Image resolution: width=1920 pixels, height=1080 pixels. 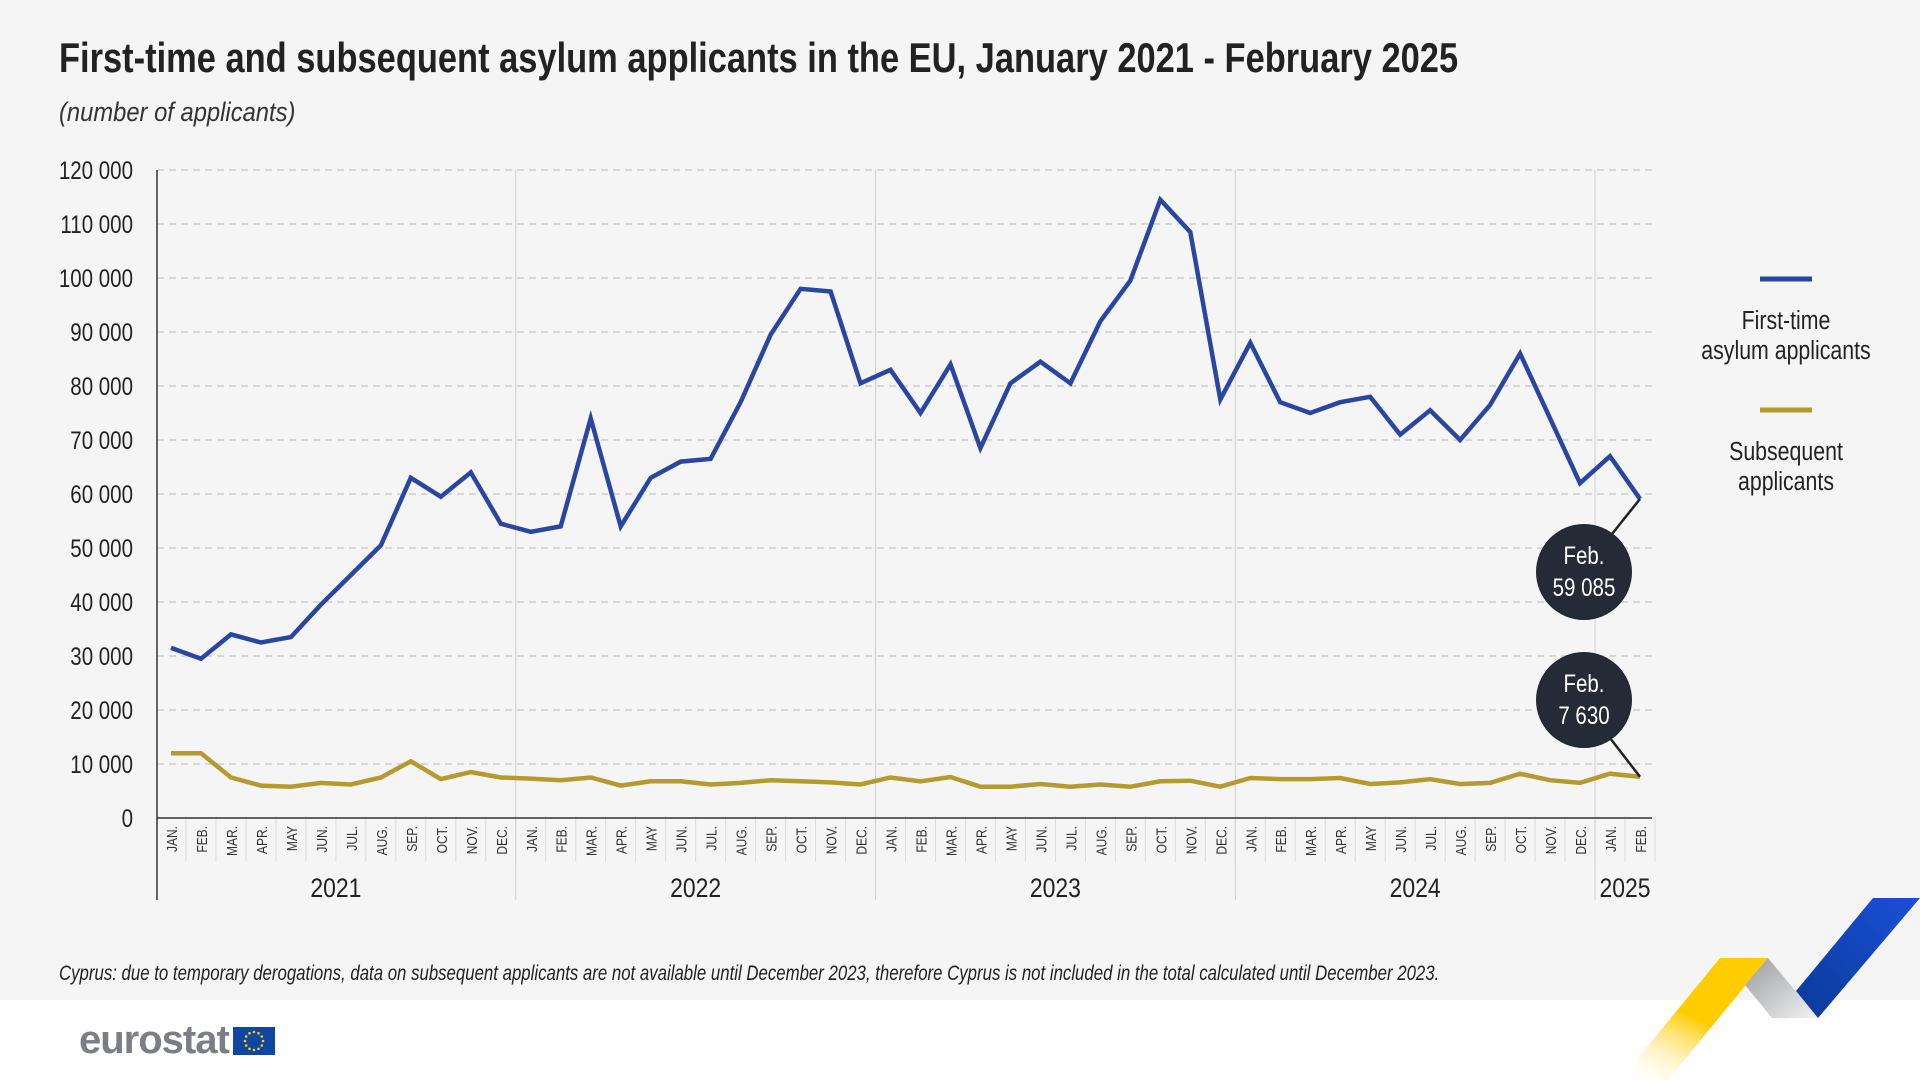 I want to click on eurostat-logo: eurostat, so click(x=177, y=1040).